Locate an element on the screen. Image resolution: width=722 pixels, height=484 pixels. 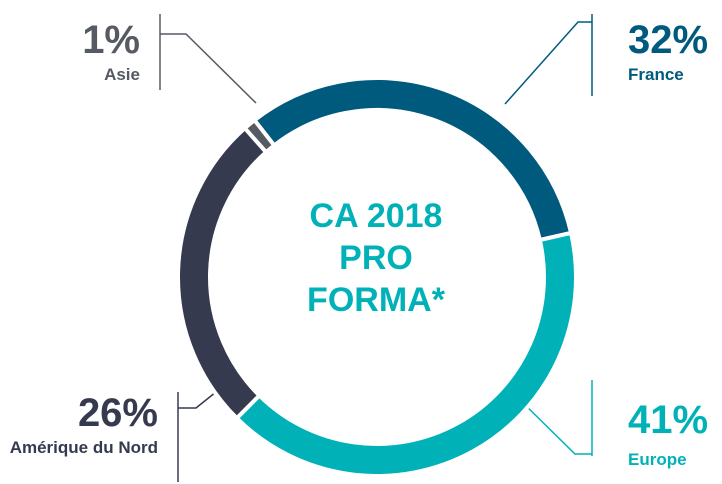
category-label: France is located at coordinates (656, 74).